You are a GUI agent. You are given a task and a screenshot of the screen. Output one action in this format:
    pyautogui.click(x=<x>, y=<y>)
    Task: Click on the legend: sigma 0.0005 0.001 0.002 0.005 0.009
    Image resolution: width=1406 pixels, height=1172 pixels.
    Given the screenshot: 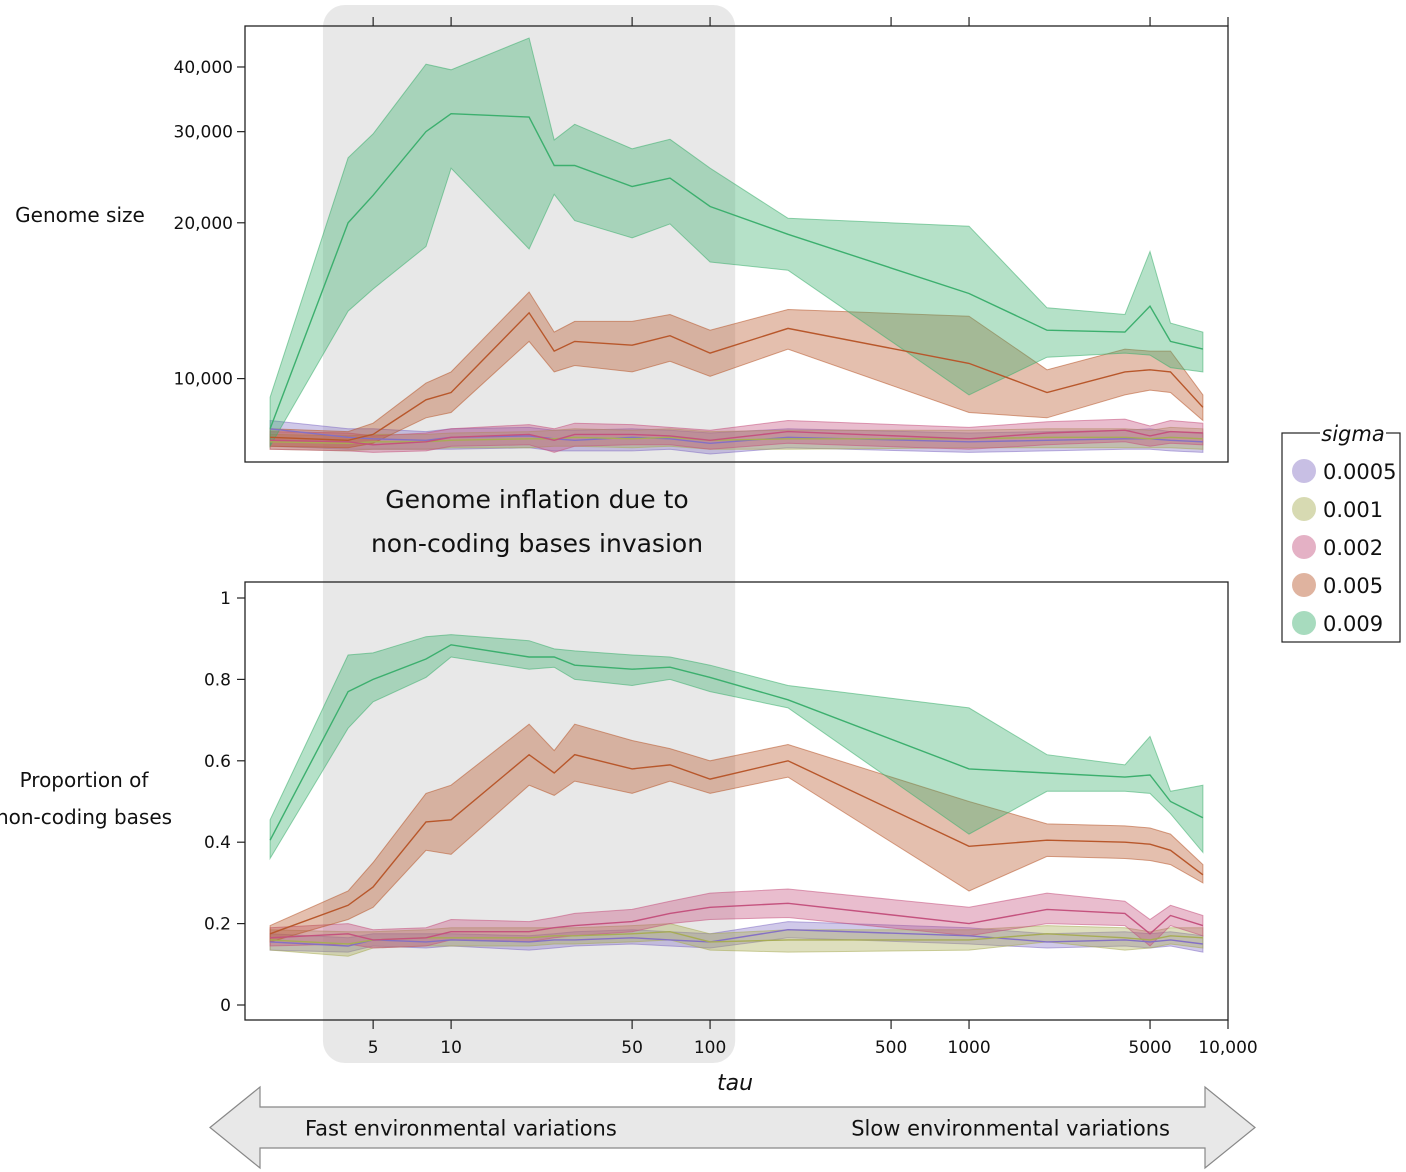 What is the action you would take?
    pyautogui.click(x=1341, y=532)
    